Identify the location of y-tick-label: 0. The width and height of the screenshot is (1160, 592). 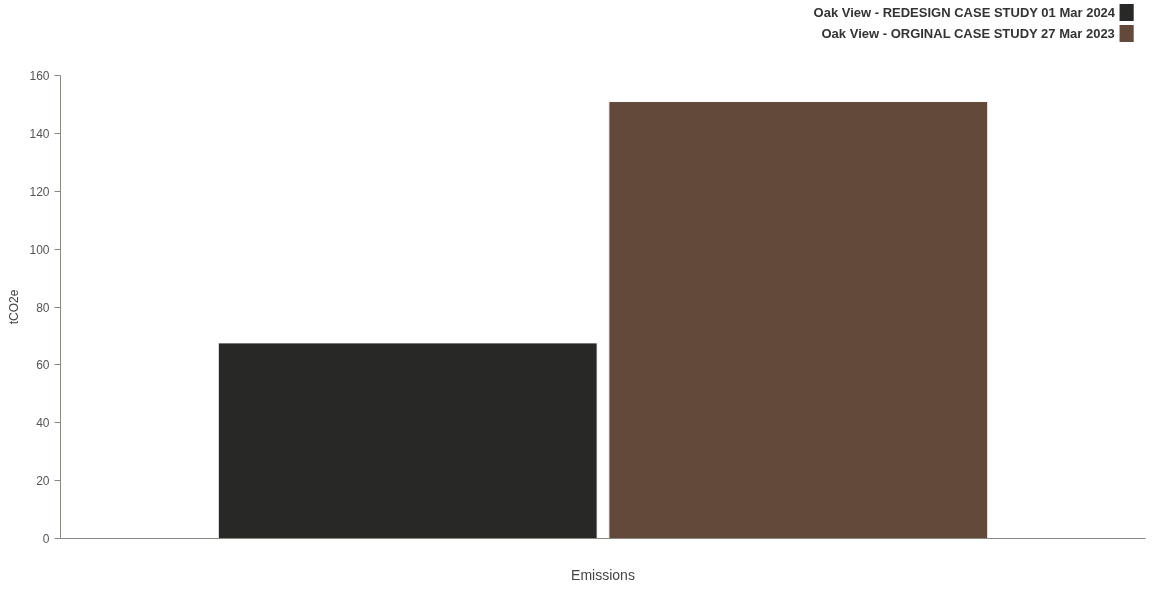
(46, 539).